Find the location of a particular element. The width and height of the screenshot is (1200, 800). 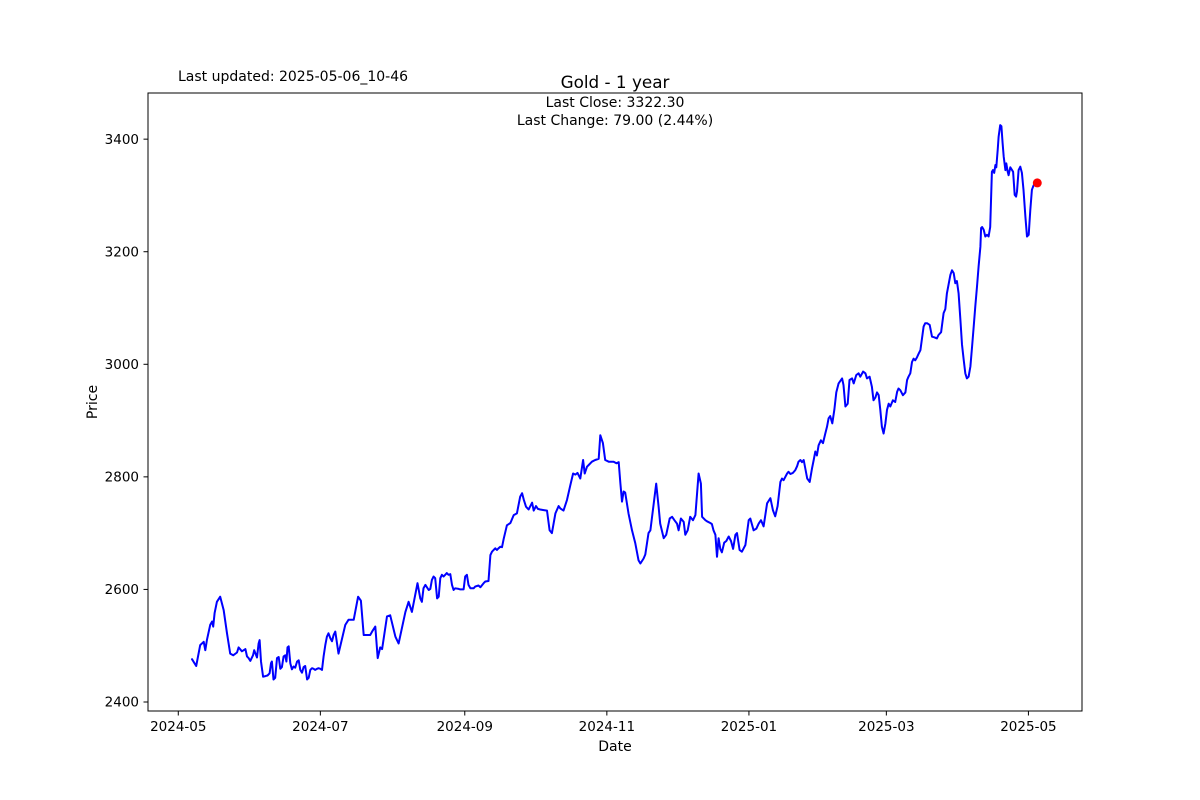

x-tick-label: 2024-09 is located at coordinates (465, 727).